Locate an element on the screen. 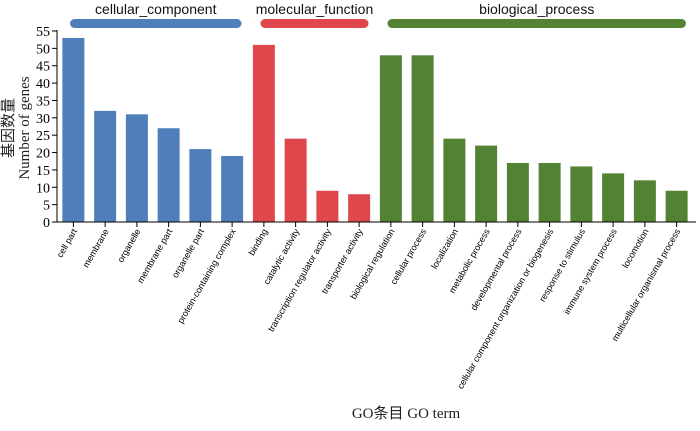  bar-biological-regulation is located at coordinates (390, 139).